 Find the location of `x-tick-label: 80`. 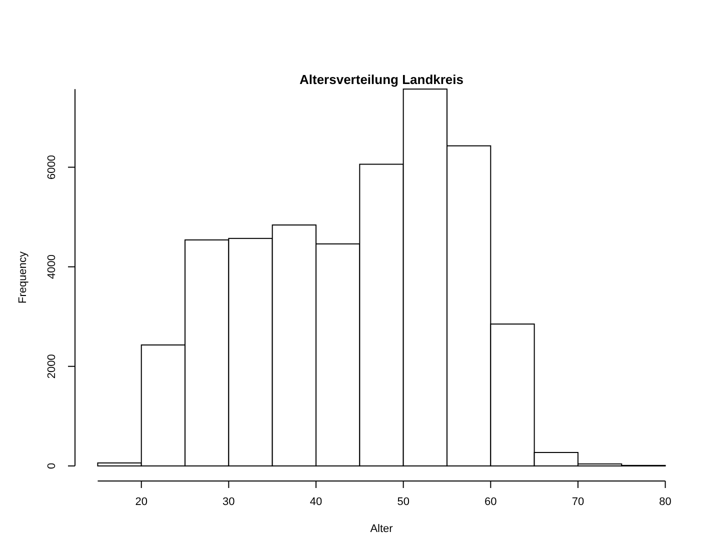

x-tick-label: 80 is located at coordinates (665, 502).